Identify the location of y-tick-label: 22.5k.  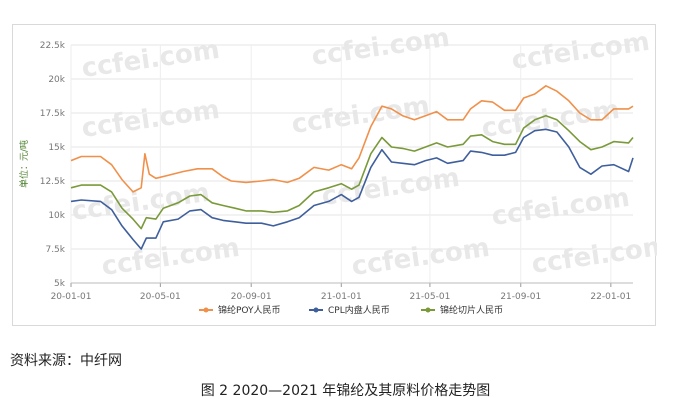
(53, 46).